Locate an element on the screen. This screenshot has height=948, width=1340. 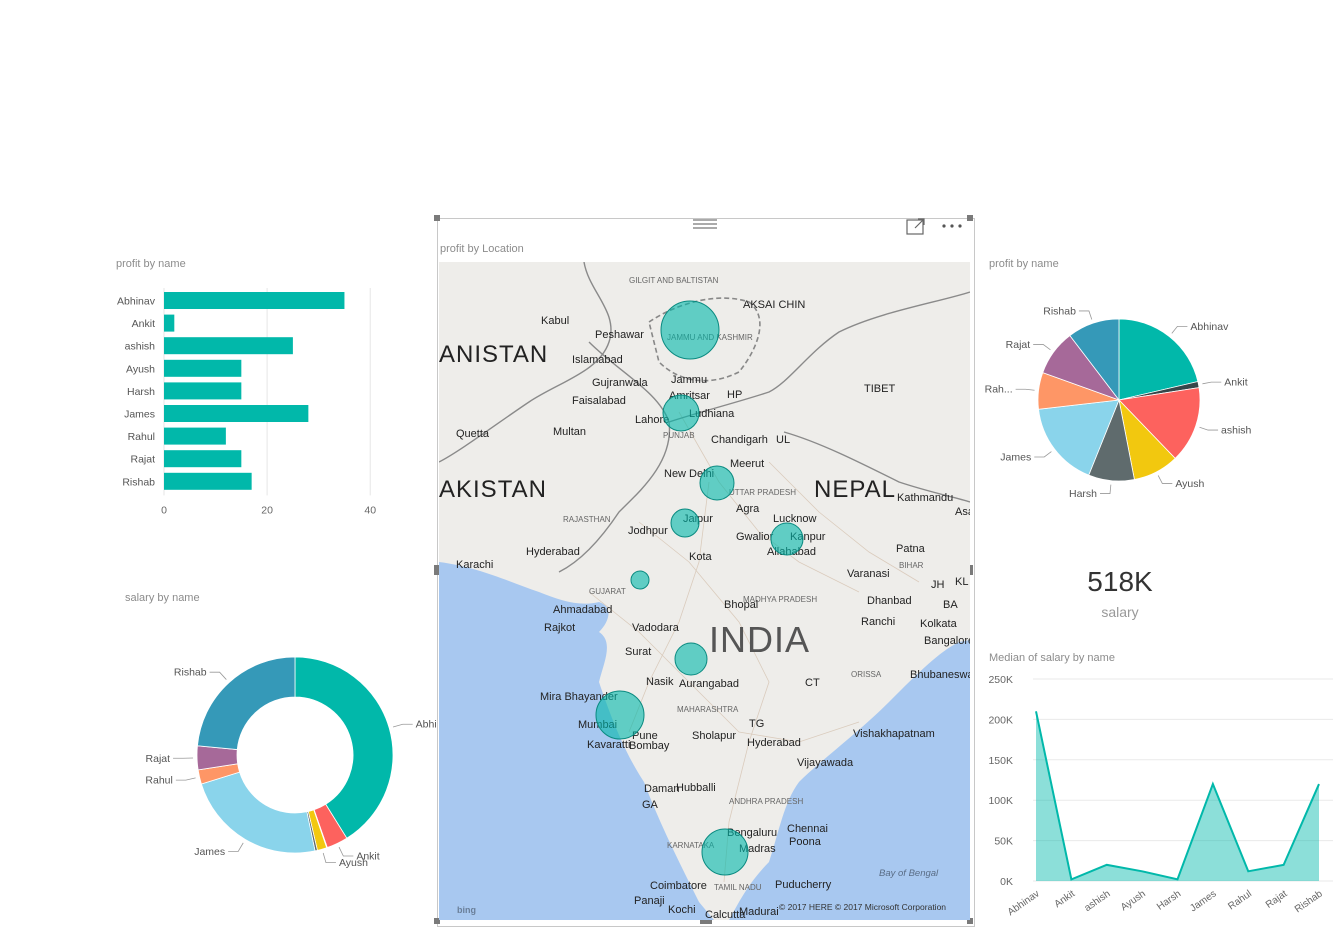
bar-Ayush is located at coordinates (203, 368).